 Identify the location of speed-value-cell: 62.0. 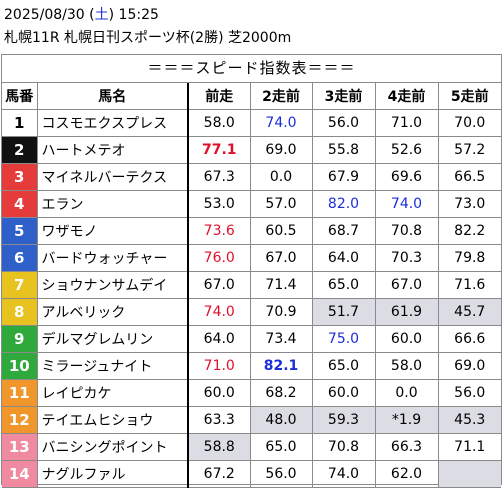
(406, 474).